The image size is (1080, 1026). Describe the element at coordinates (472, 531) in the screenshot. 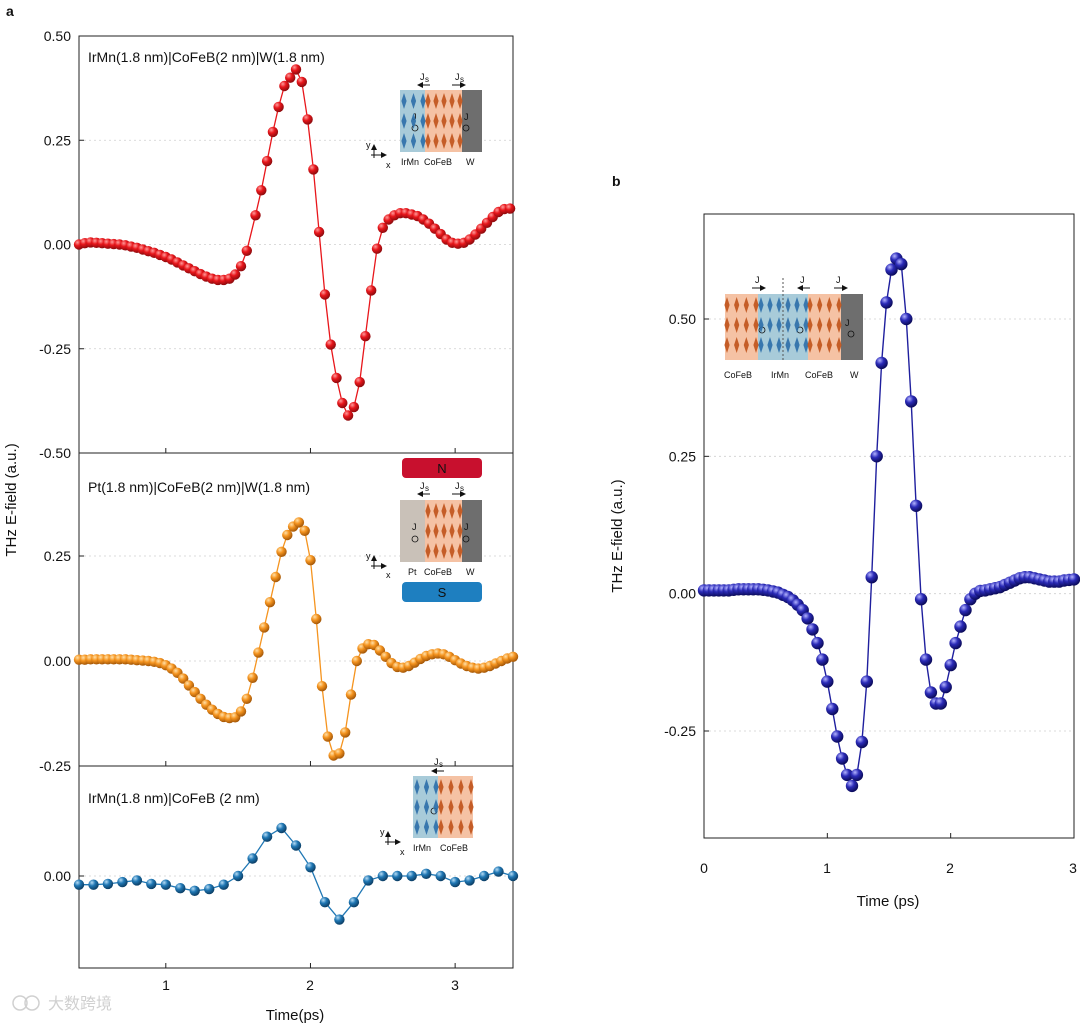

I see `inset2-w-layer` at that location.